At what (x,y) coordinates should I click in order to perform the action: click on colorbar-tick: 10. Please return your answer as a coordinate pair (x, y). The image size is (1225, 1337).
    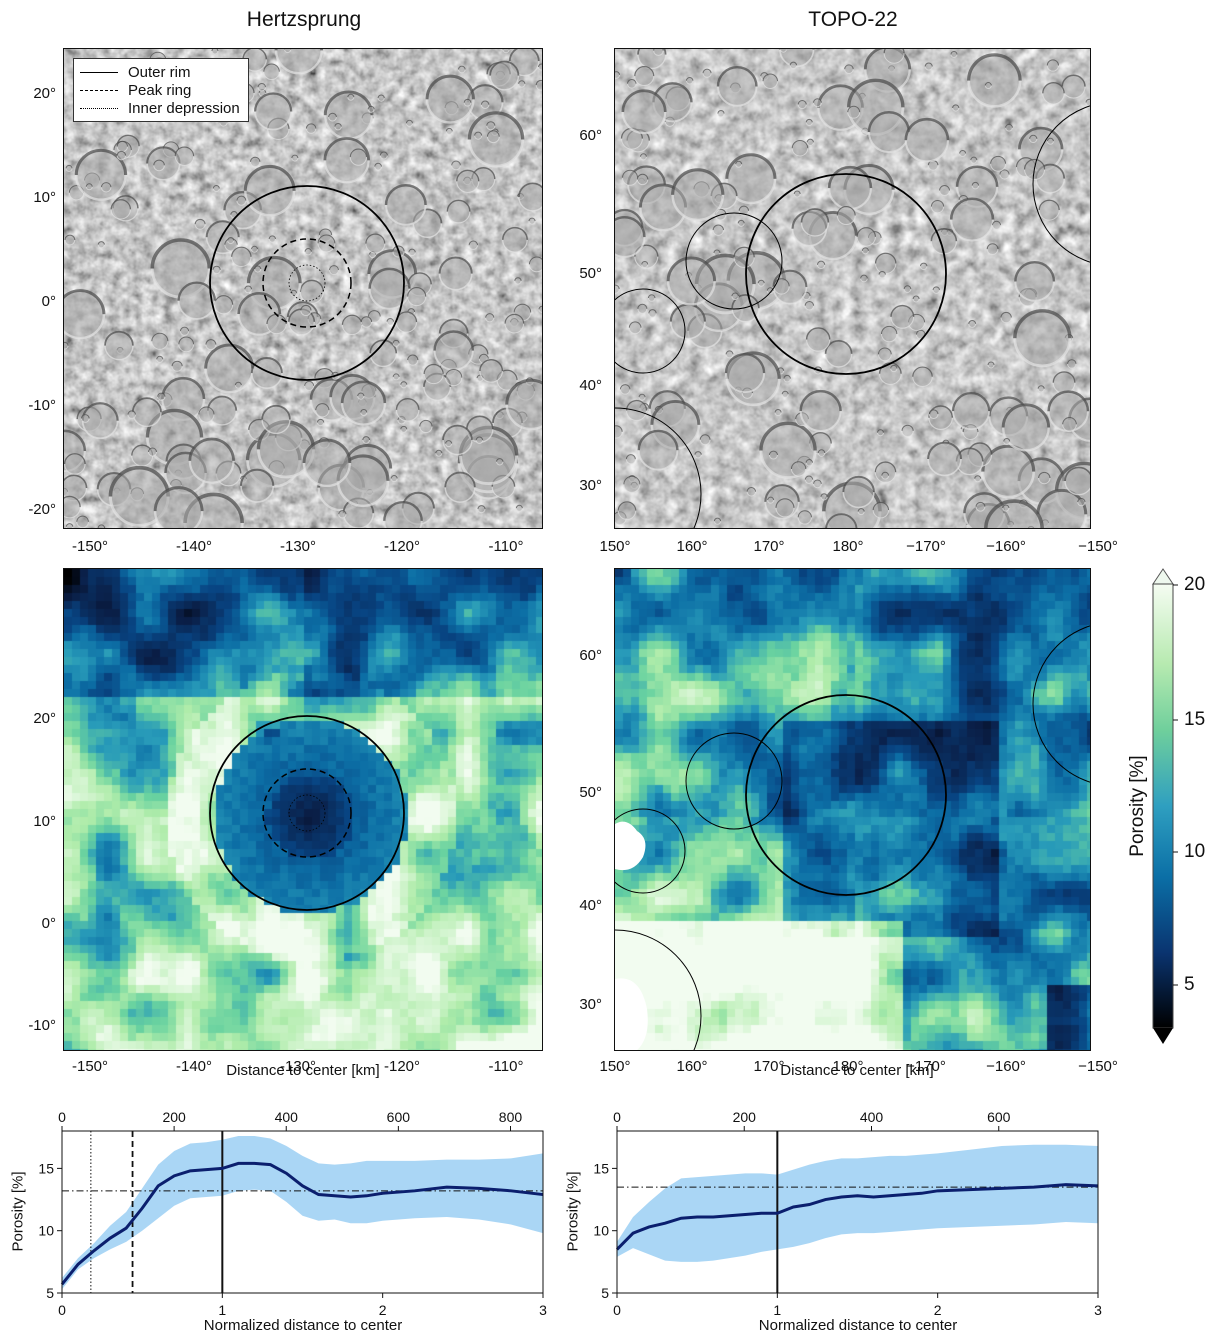
    Looking at the image, I should click on (1195, 851).